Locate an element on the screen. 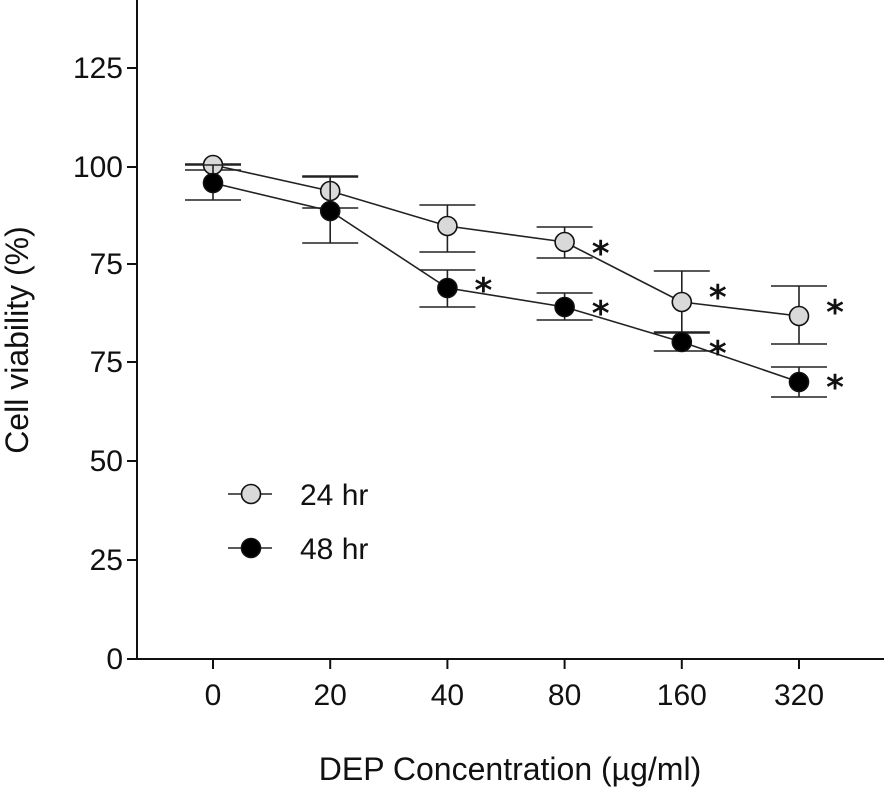  x-axis-title: DEP Concentration (µg/ml) is located at coordinates (510, 769).